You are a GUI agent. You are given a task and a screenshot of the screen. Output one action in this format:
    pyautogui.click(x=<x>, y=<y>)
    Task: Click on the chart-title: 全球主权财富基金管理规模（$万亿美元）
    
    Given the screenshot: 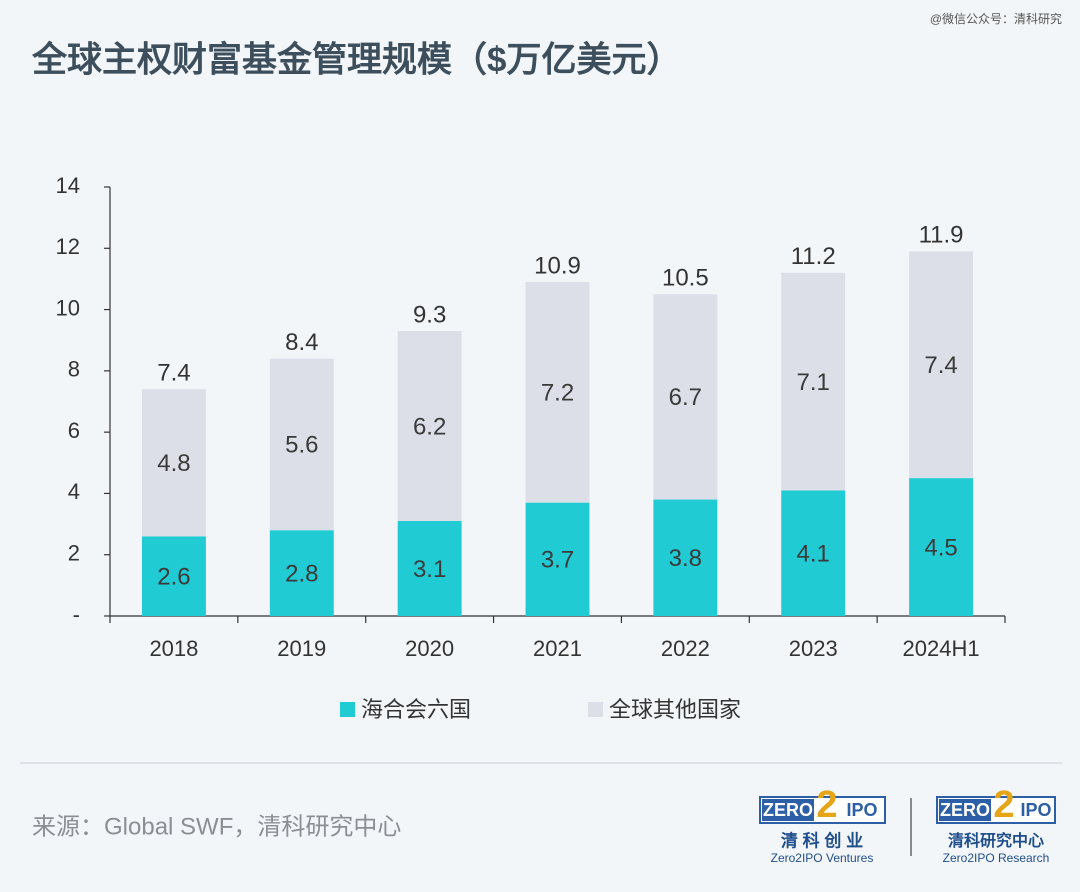 What is the action you would take?
    pyautogui.click(x=356, y=59)
    